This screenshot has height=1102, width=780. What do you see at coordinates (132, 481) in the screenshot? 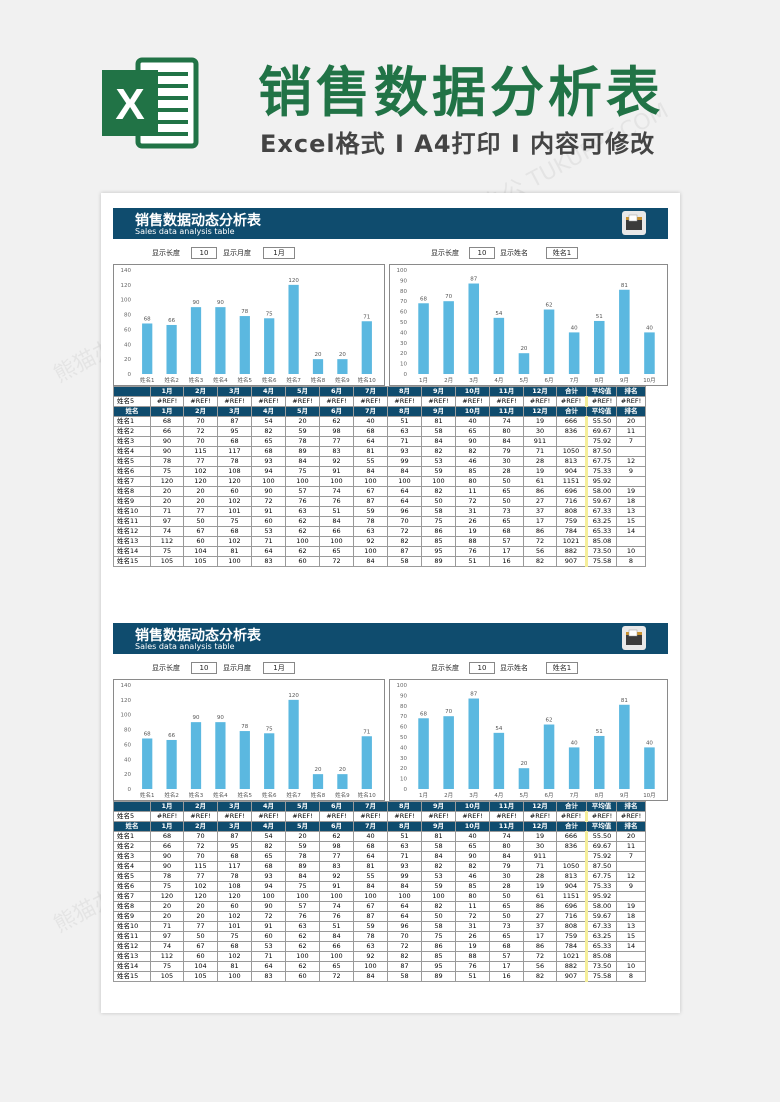
I see `row-label-cell: 姓名7` at bounding box center [132, 481].